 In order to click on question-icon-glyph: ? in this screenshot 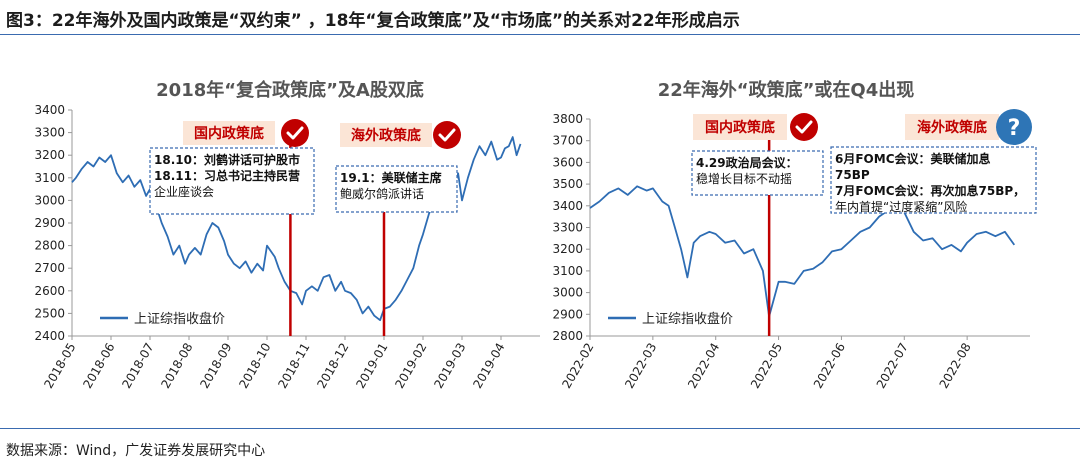, I will do `click(1014, 128)`.